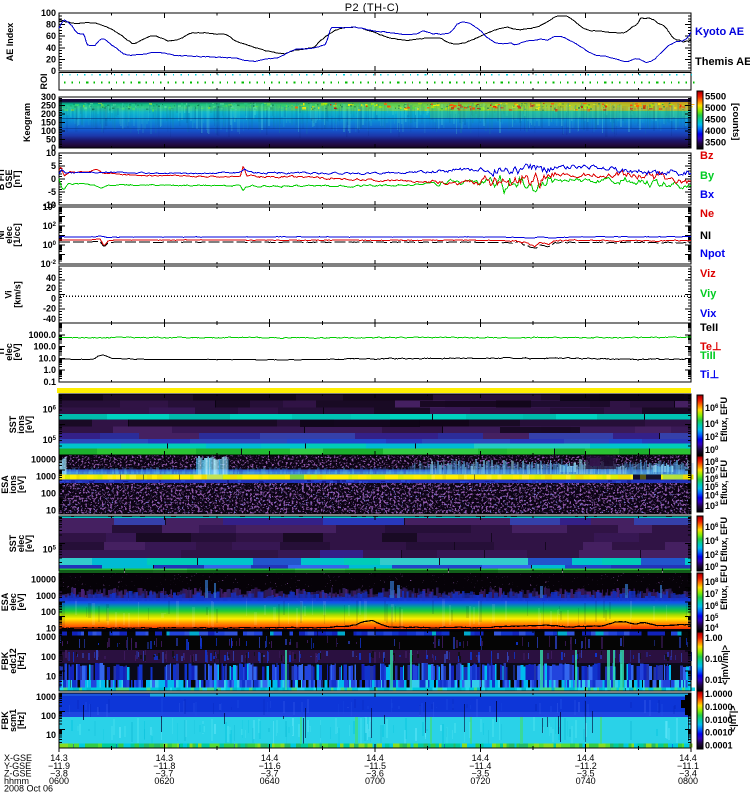 Image resolution: width=750 pixels, height=800 pixels. I want to click on svg-text: 108, so click(712, 462).